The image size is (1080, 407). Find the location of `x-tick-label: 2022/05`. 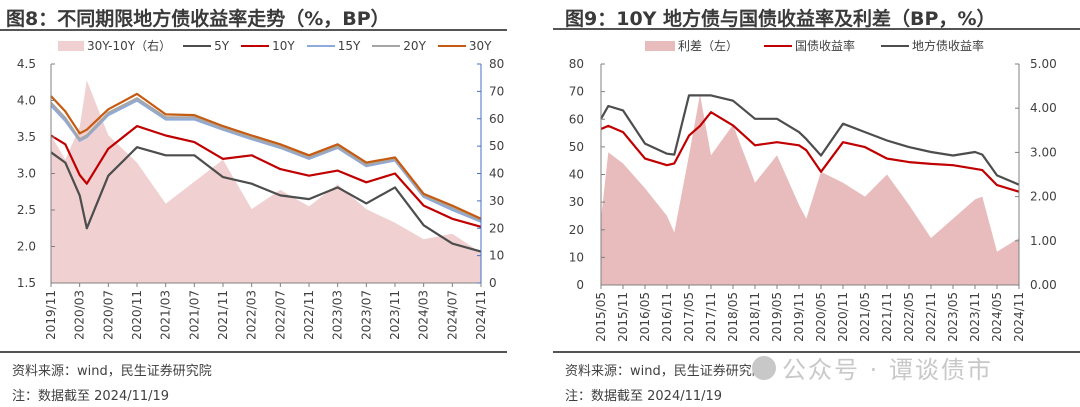

x-tick-label: 2022/05 is located at coordinates (909, 317).